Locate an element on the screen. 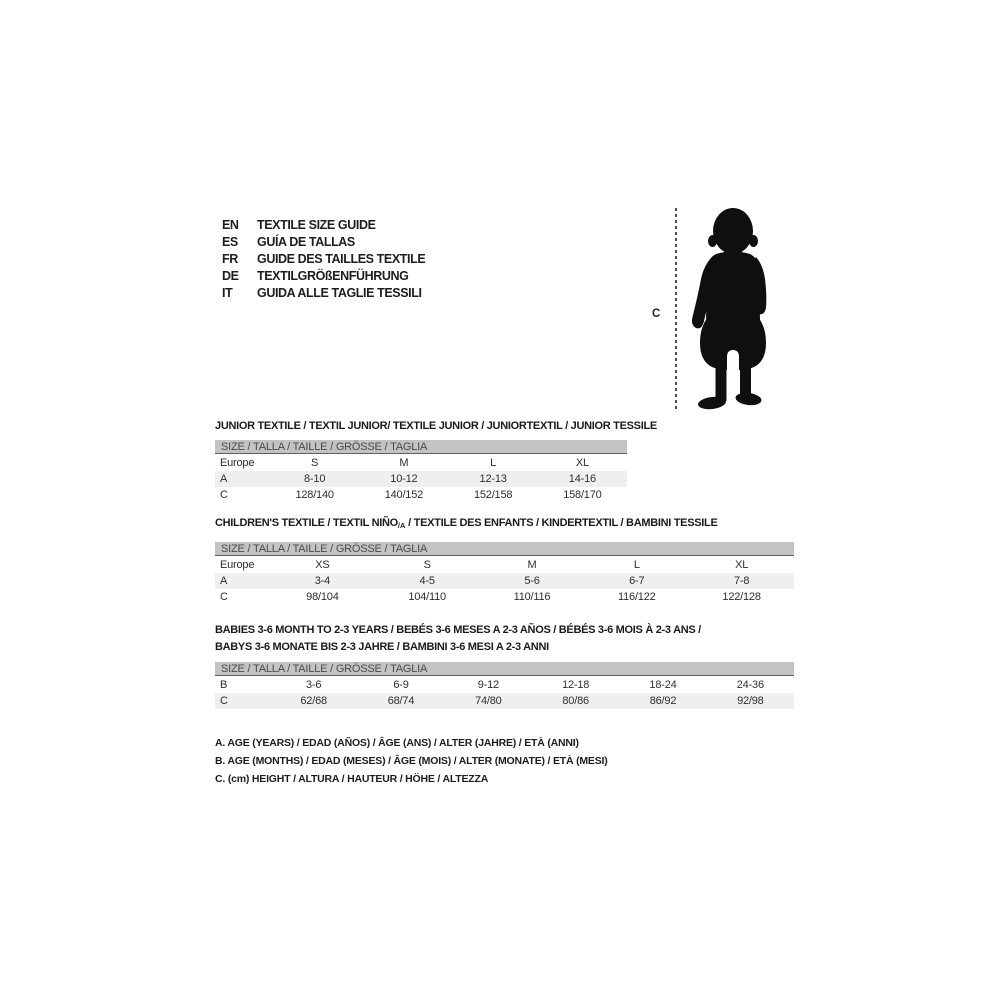 This screenshot has width=1000, height=1000. language-row-es: ES GUÍA DE TALLAS is located at coordinates (323, 242).